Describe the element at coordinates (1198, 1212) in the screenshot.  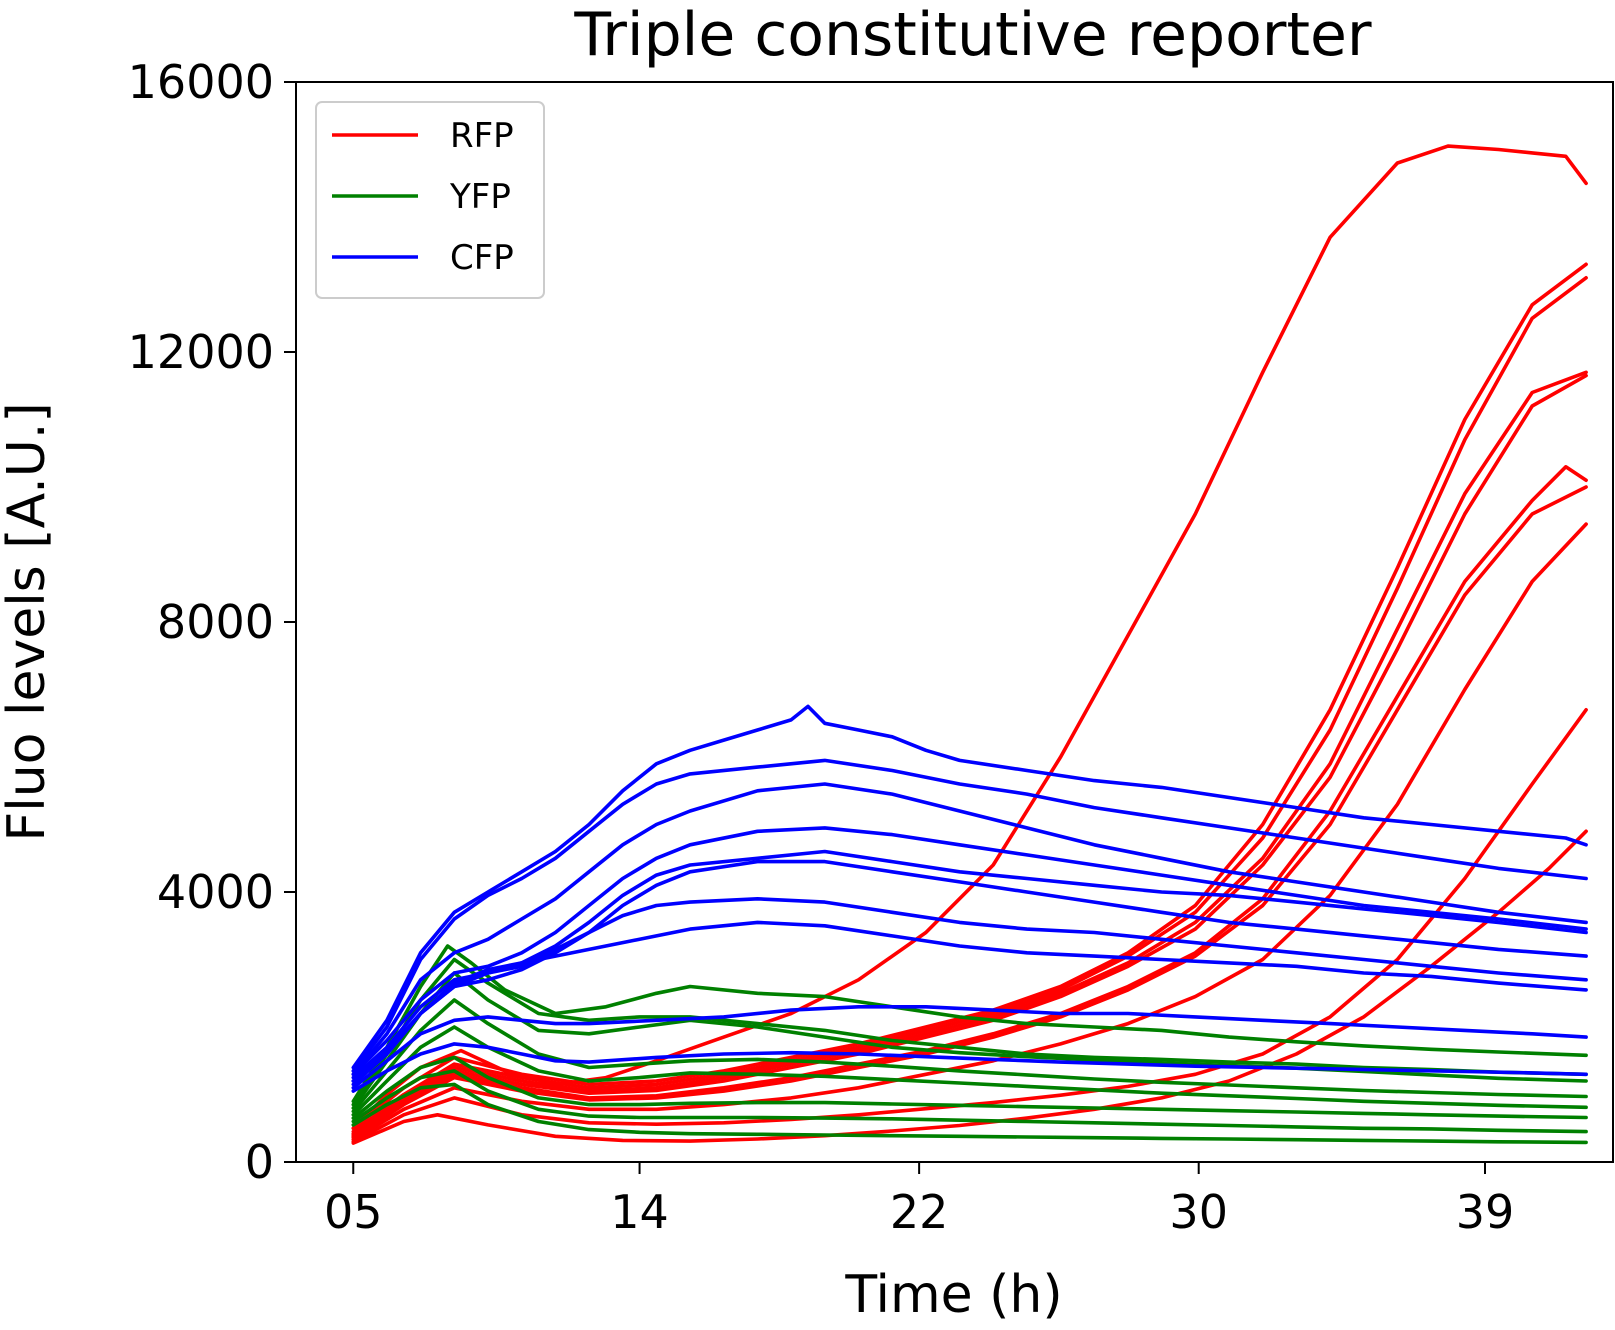
I see `x-tick-label: 30` at that location.